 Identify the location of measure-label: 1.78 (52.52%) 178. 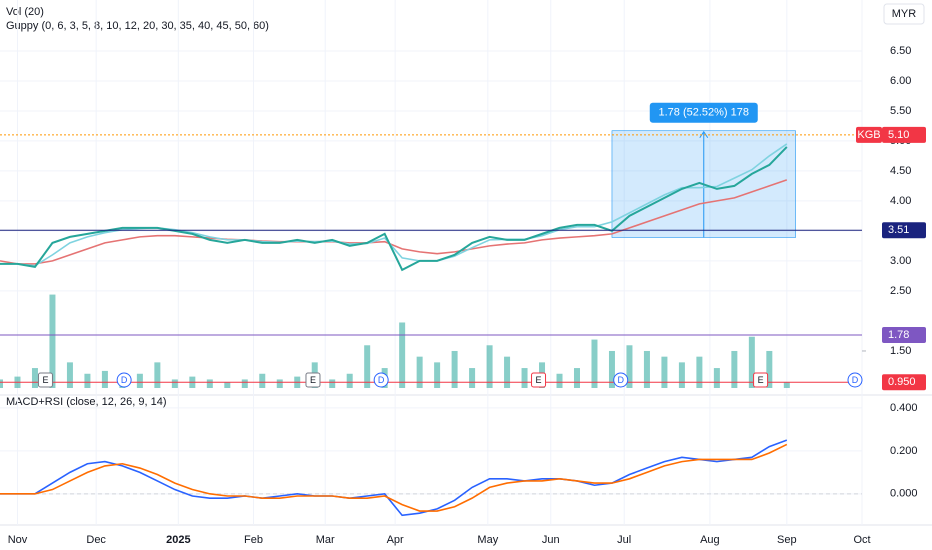
(704, 113).